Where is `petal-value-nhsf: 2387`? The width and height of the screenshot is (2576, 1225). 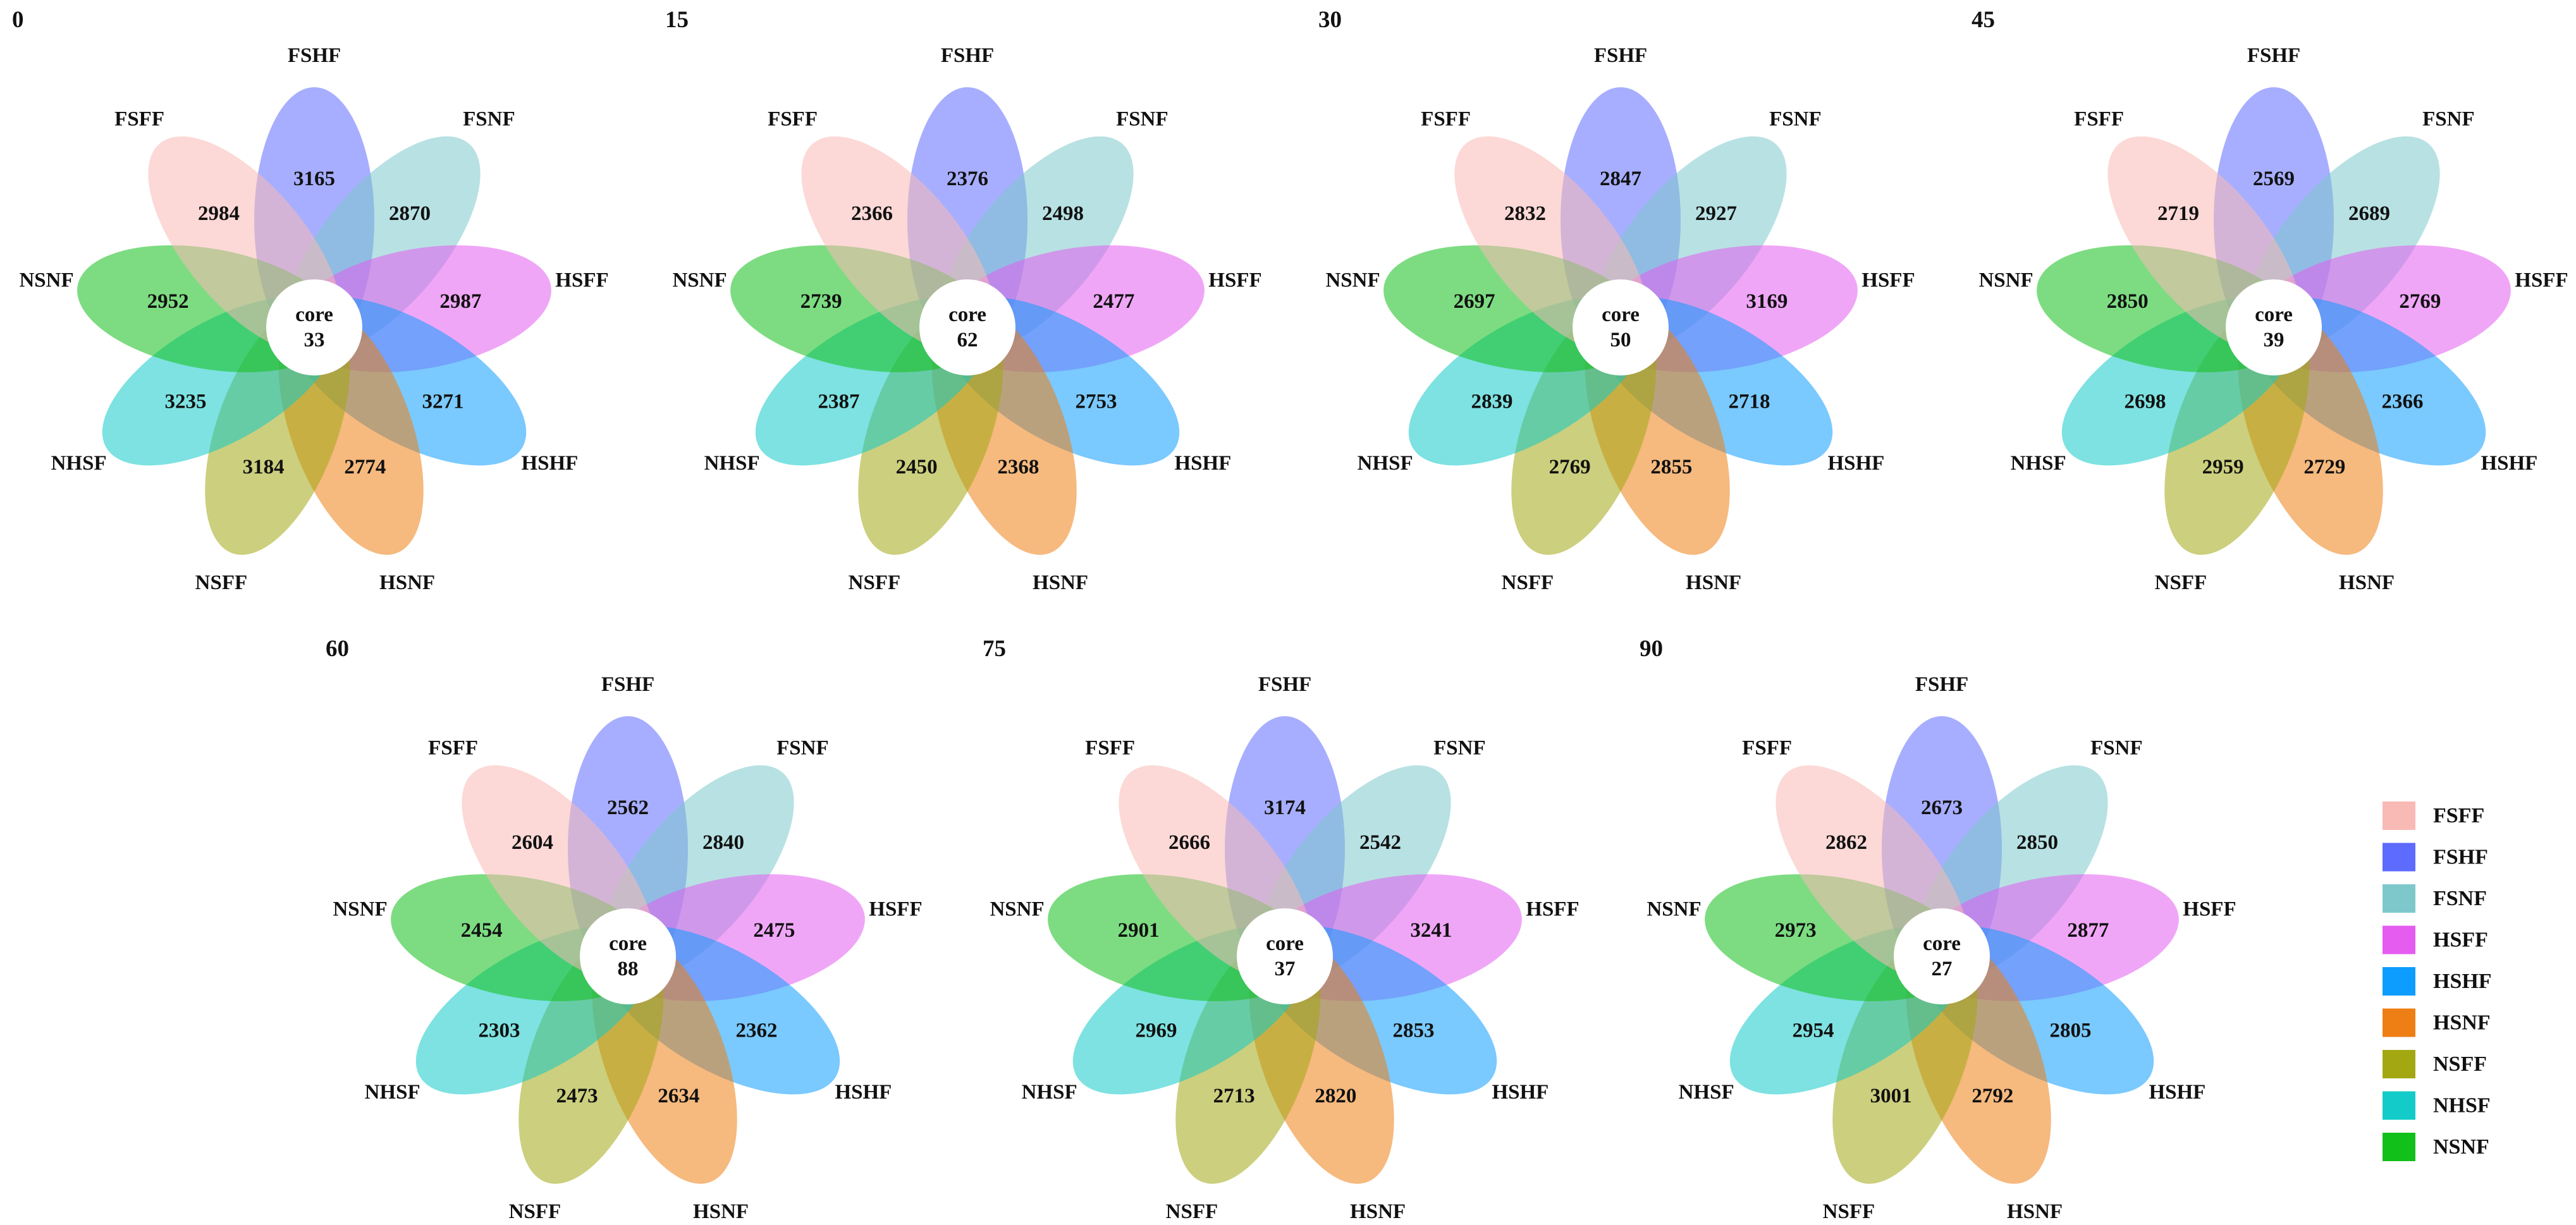 petal-value-nhsf: 2387 is located at coordinates (838, 402).